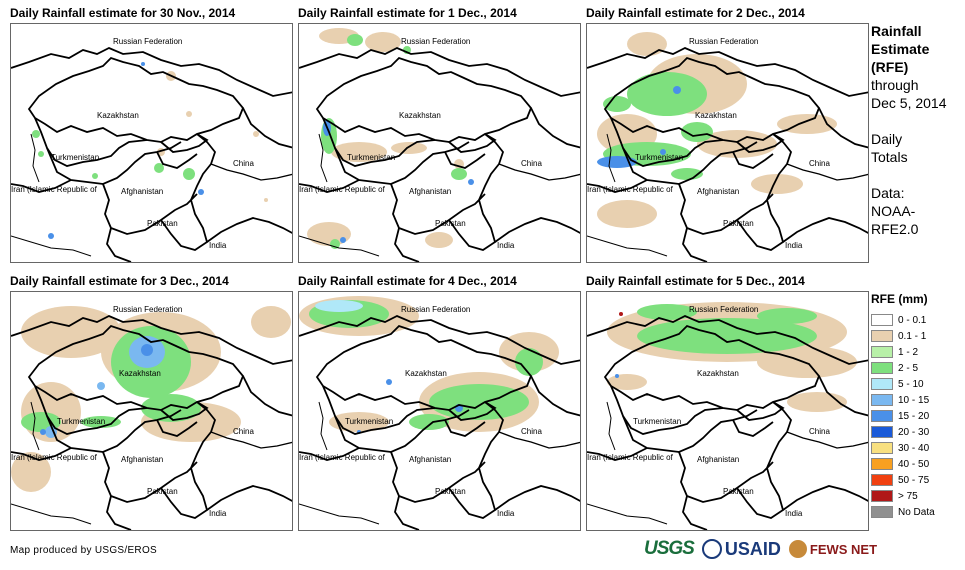  Describe the element at coordinates (914, 416) in the screenshot. I see `legend-label: 15 - 20` at that location.